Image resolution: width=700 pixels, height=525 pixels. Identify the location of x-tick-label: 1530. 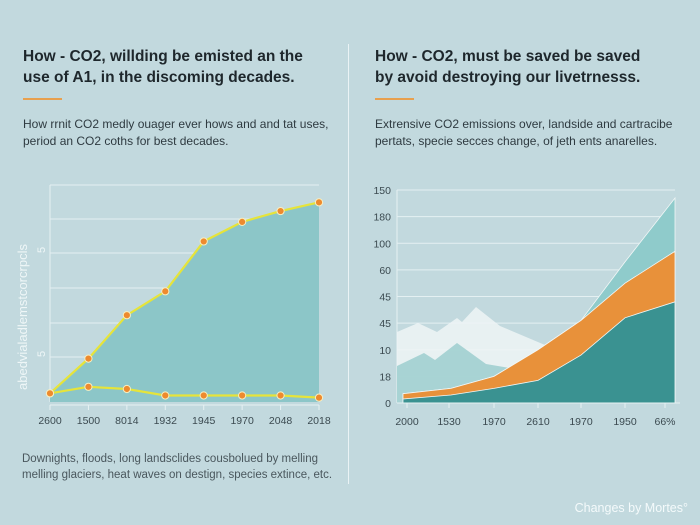
(449, 422).